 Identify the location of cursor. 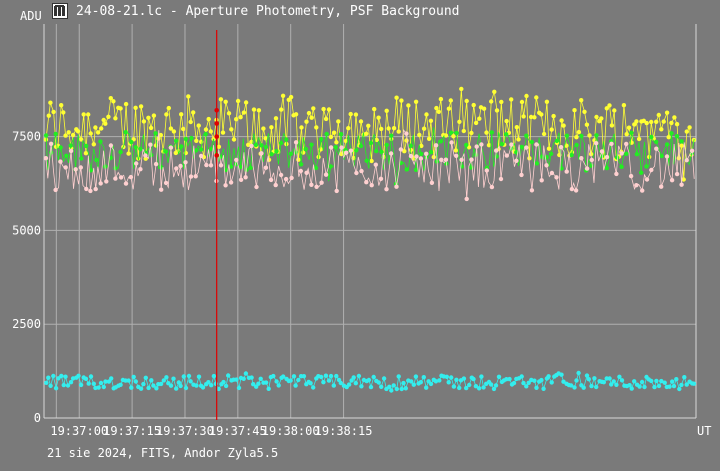
(216, 225).